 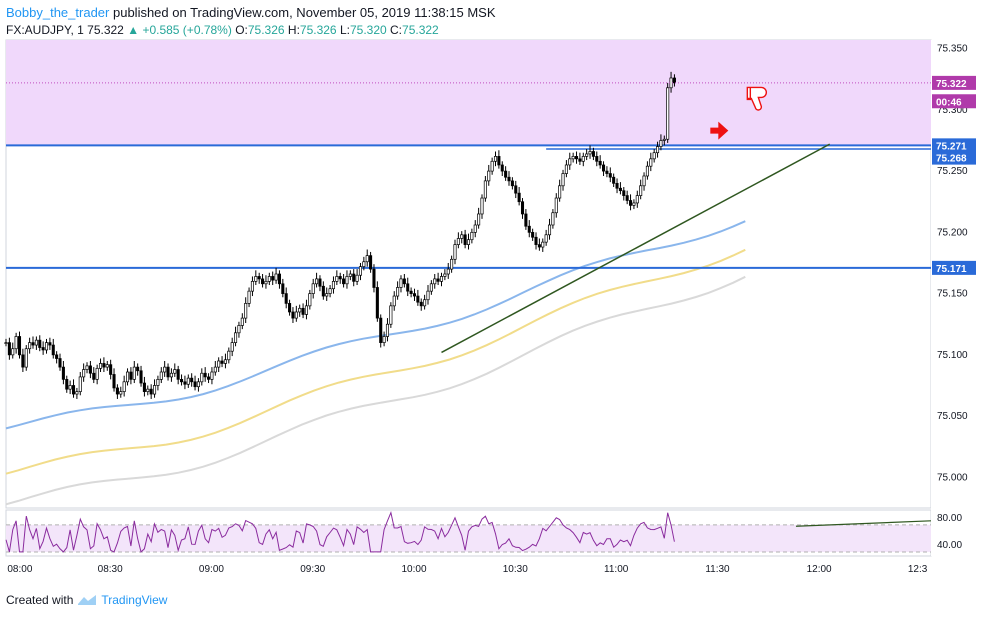 I want to click on rsi-tick-label: 80.00, so click(x=949, y=518).